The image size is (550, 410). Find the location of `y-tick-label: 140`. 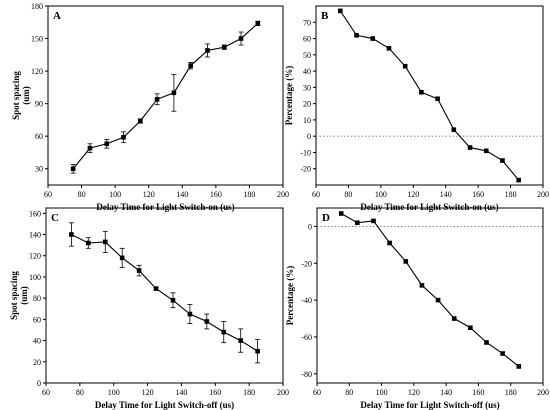

y-tick-label: 140 is located at coordinates (35, 235).